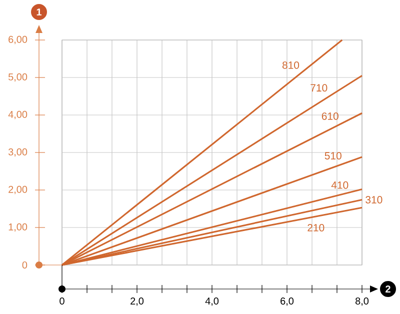 Image resolution: width=400 pixels, height=314 pixels. What do you see at coordinates (25, 265) in the screenshot?
I see `y-tick-label: 0` at bounding box center [25, 265].